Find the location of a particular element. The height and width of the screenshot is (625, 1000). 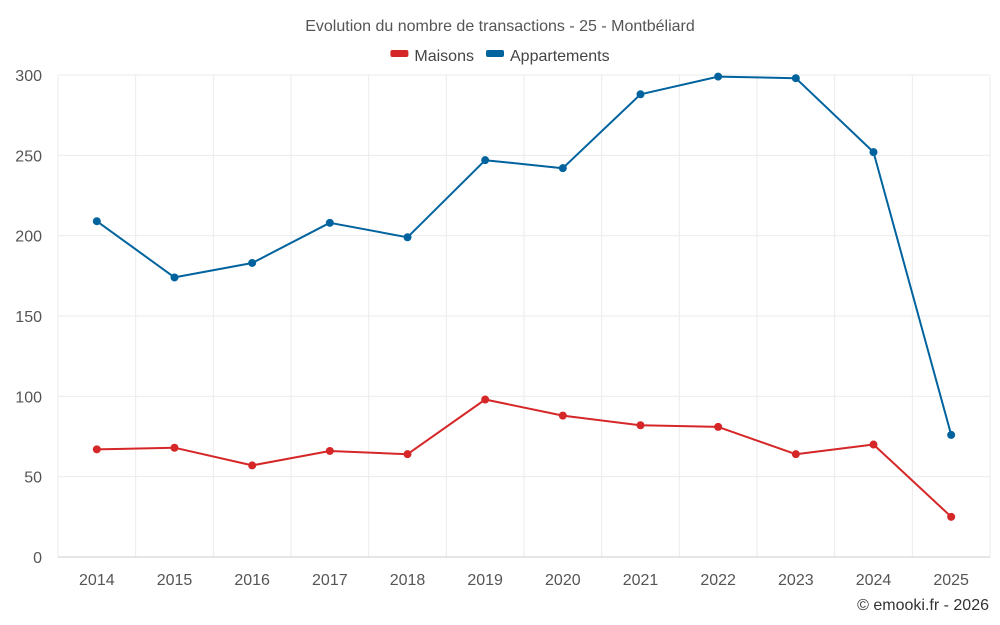

legend: Maisons Appartements is located at coordinates (500, 56).